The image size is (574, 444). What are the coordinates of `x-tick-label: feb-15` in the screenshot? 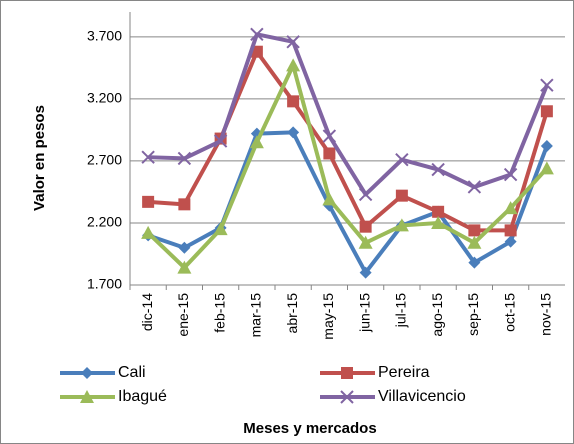 It's located at (219, 313).